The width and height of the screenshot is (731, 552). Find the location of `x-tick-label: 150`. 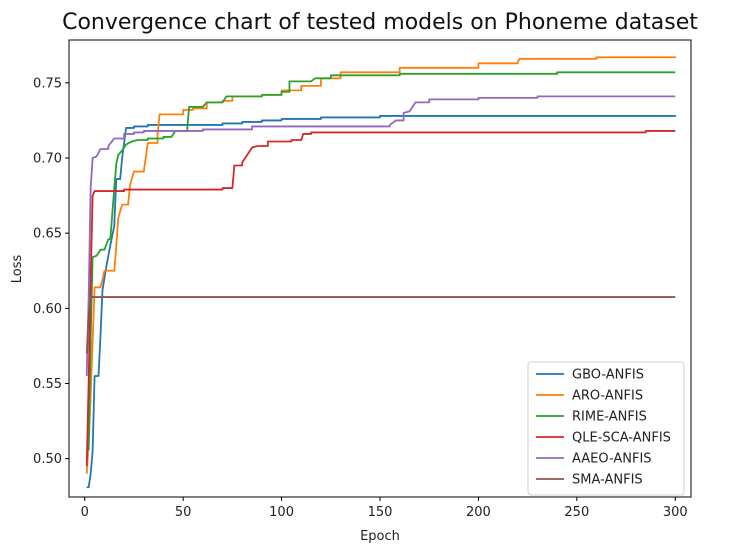

x-tick-label: 150 is located at coordinates (380, 512).